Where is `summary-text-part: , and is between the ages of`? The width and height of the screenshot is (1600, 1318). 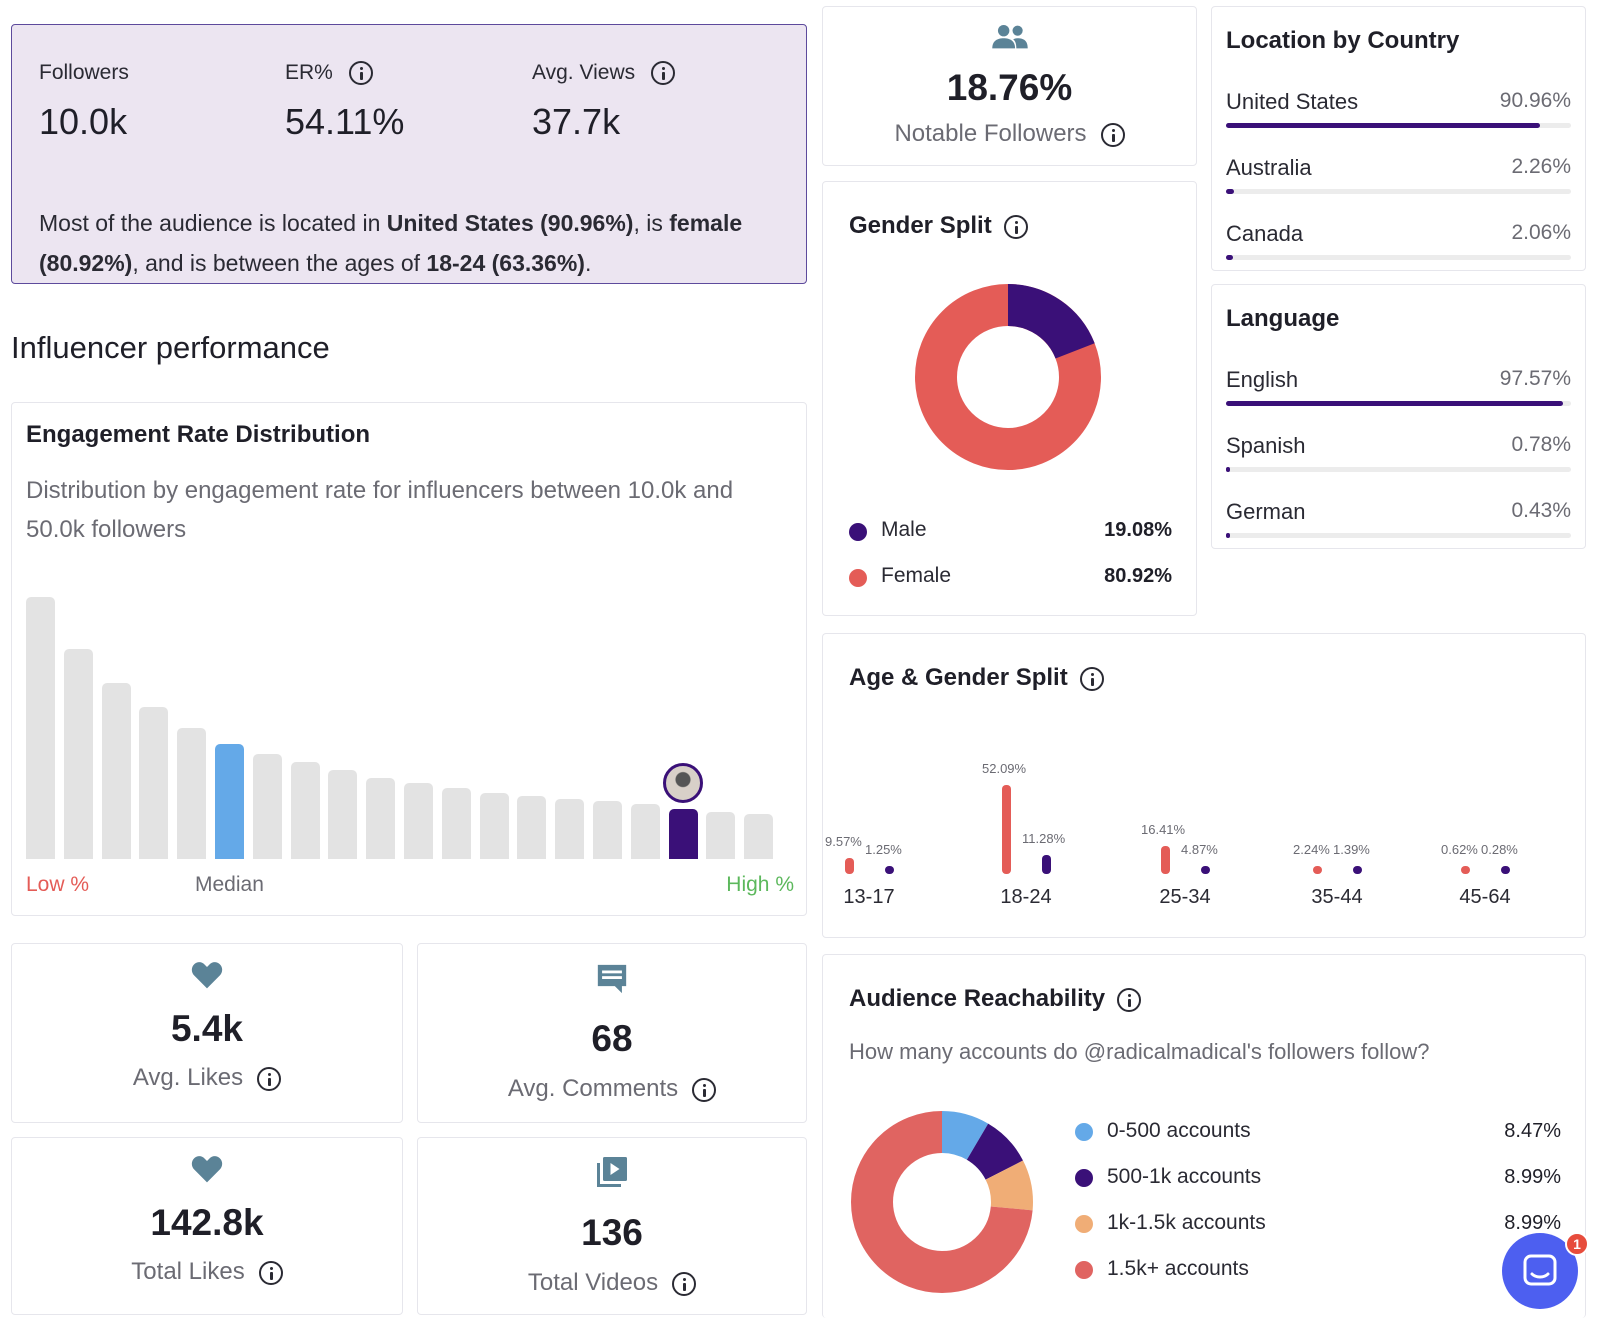
summary-text-part: , and is between the ages of is located at coordinates (279, 263).